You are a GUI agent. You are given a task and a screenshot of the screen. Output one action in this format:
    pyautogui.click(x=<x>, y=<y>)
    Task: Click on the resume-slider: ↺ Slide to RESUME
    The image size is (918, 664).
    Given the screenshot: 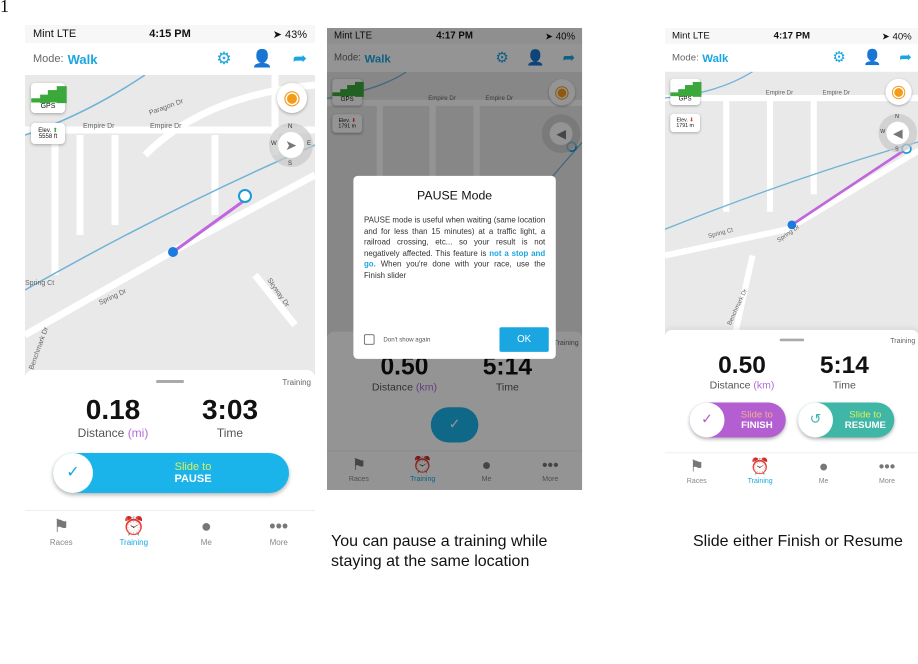 What is the action you would take?
    pyautogui.click(x=846, y=420)
    